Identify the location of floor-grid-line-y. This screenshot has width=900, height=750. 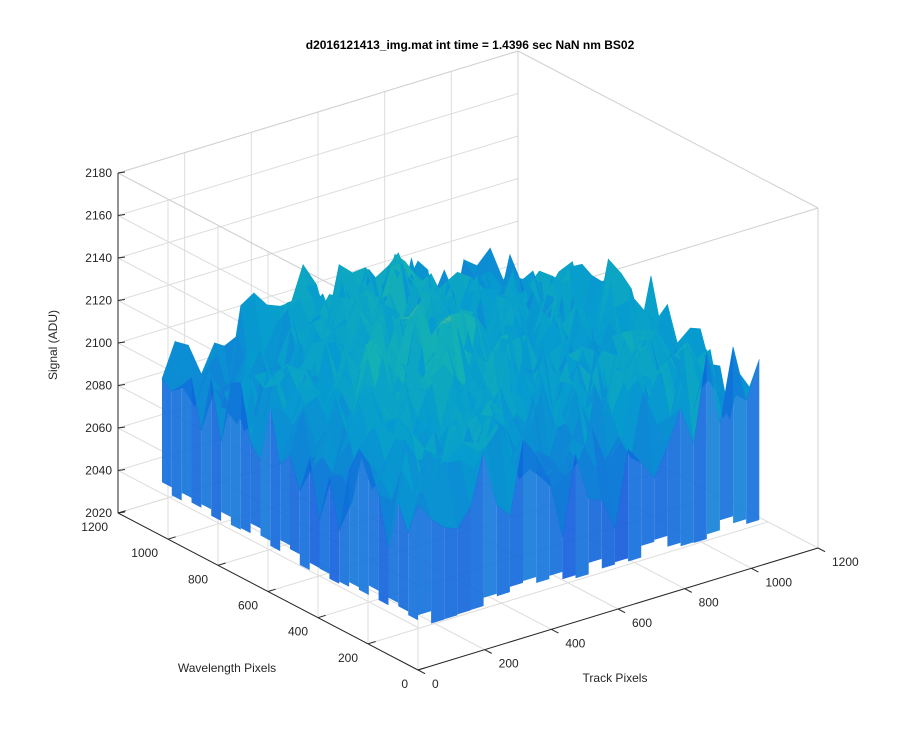
(568, 583).